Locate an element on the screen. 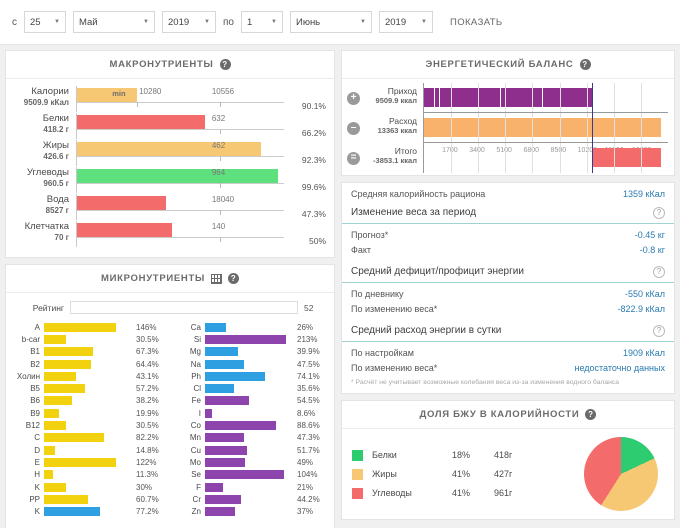 The width and height of the screenshot is (680, 528). energy-bar is located at coordinates (508, 97).